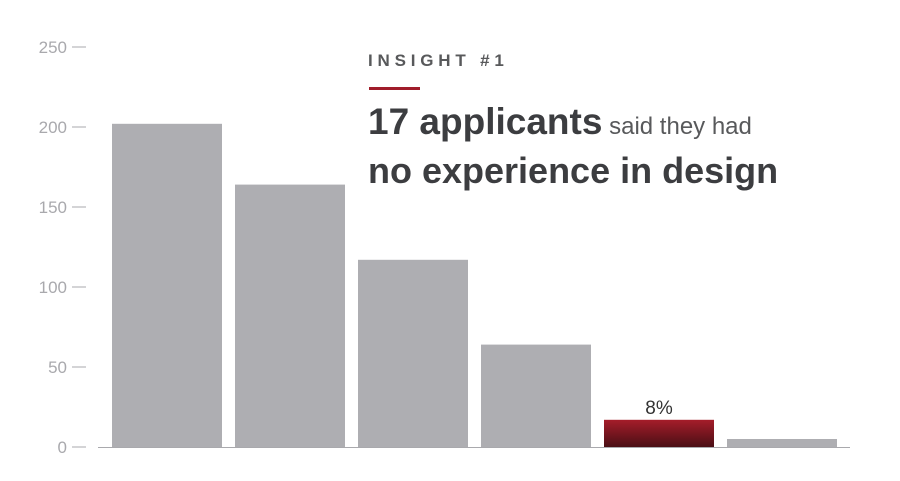 The width and height of the screenshot is (900, 481). What do you see at coordinates (53, 287) in the screenshot?
I see `y-tick-label: 100` at bounding box center [53, 287].